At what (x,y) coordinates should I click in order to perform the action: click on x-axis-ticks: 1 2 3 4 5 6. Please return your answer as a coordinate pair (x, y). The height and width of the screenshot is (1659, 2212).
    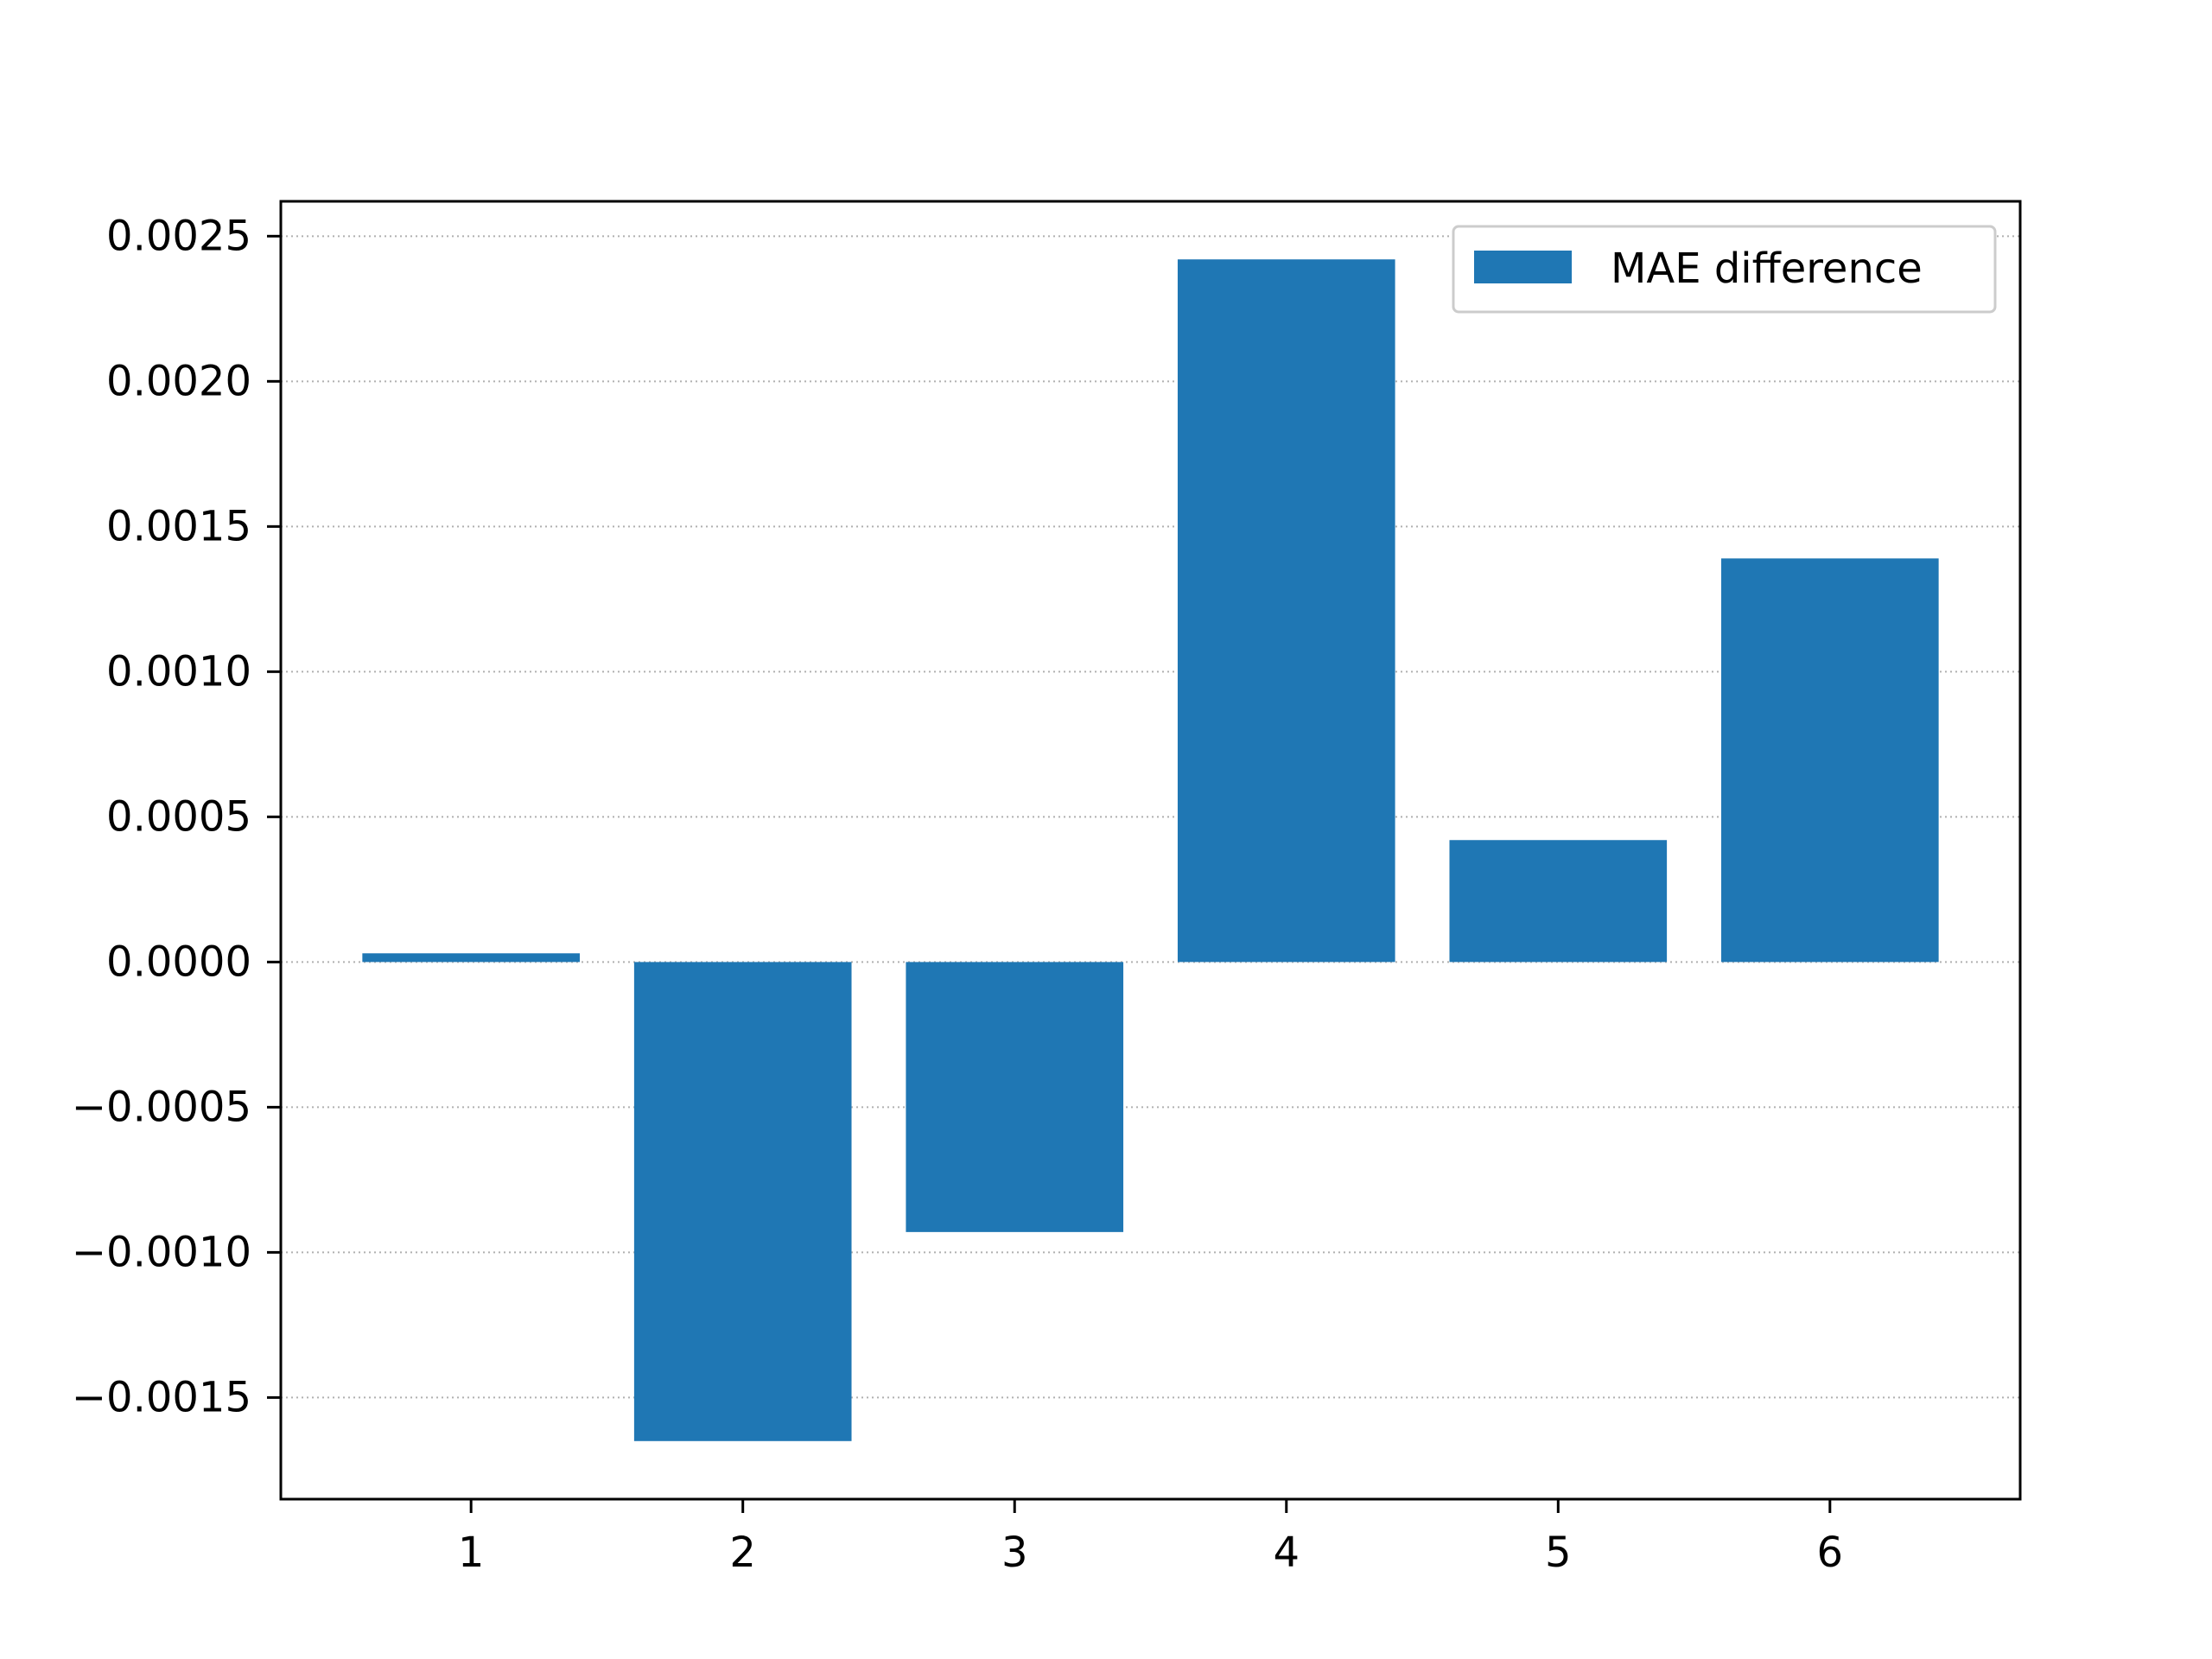
    Looking at the image, I should click on (1150, 1538).